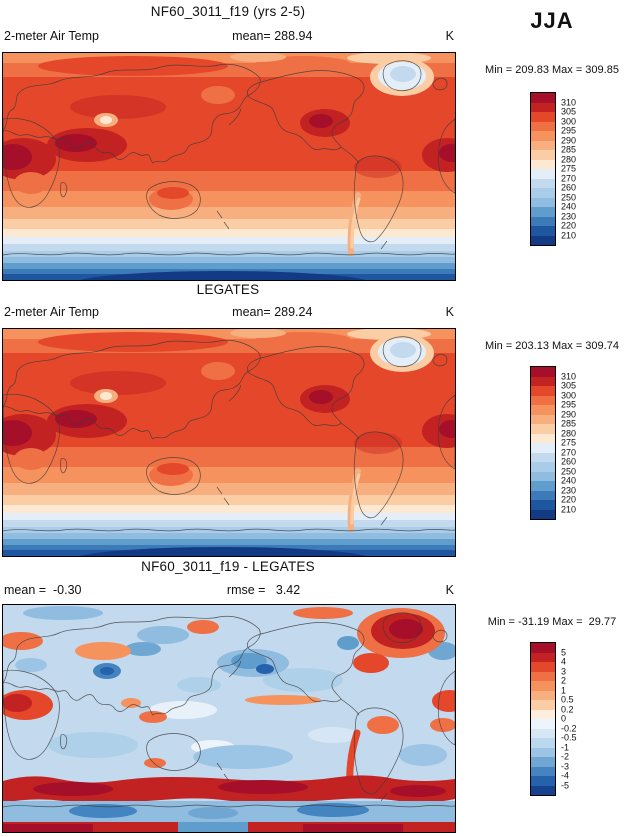 Image resolution: width=644 pixels, height=837 pixels. I want to click on rmse-value: rmse = 3.42, so click(263, 590).